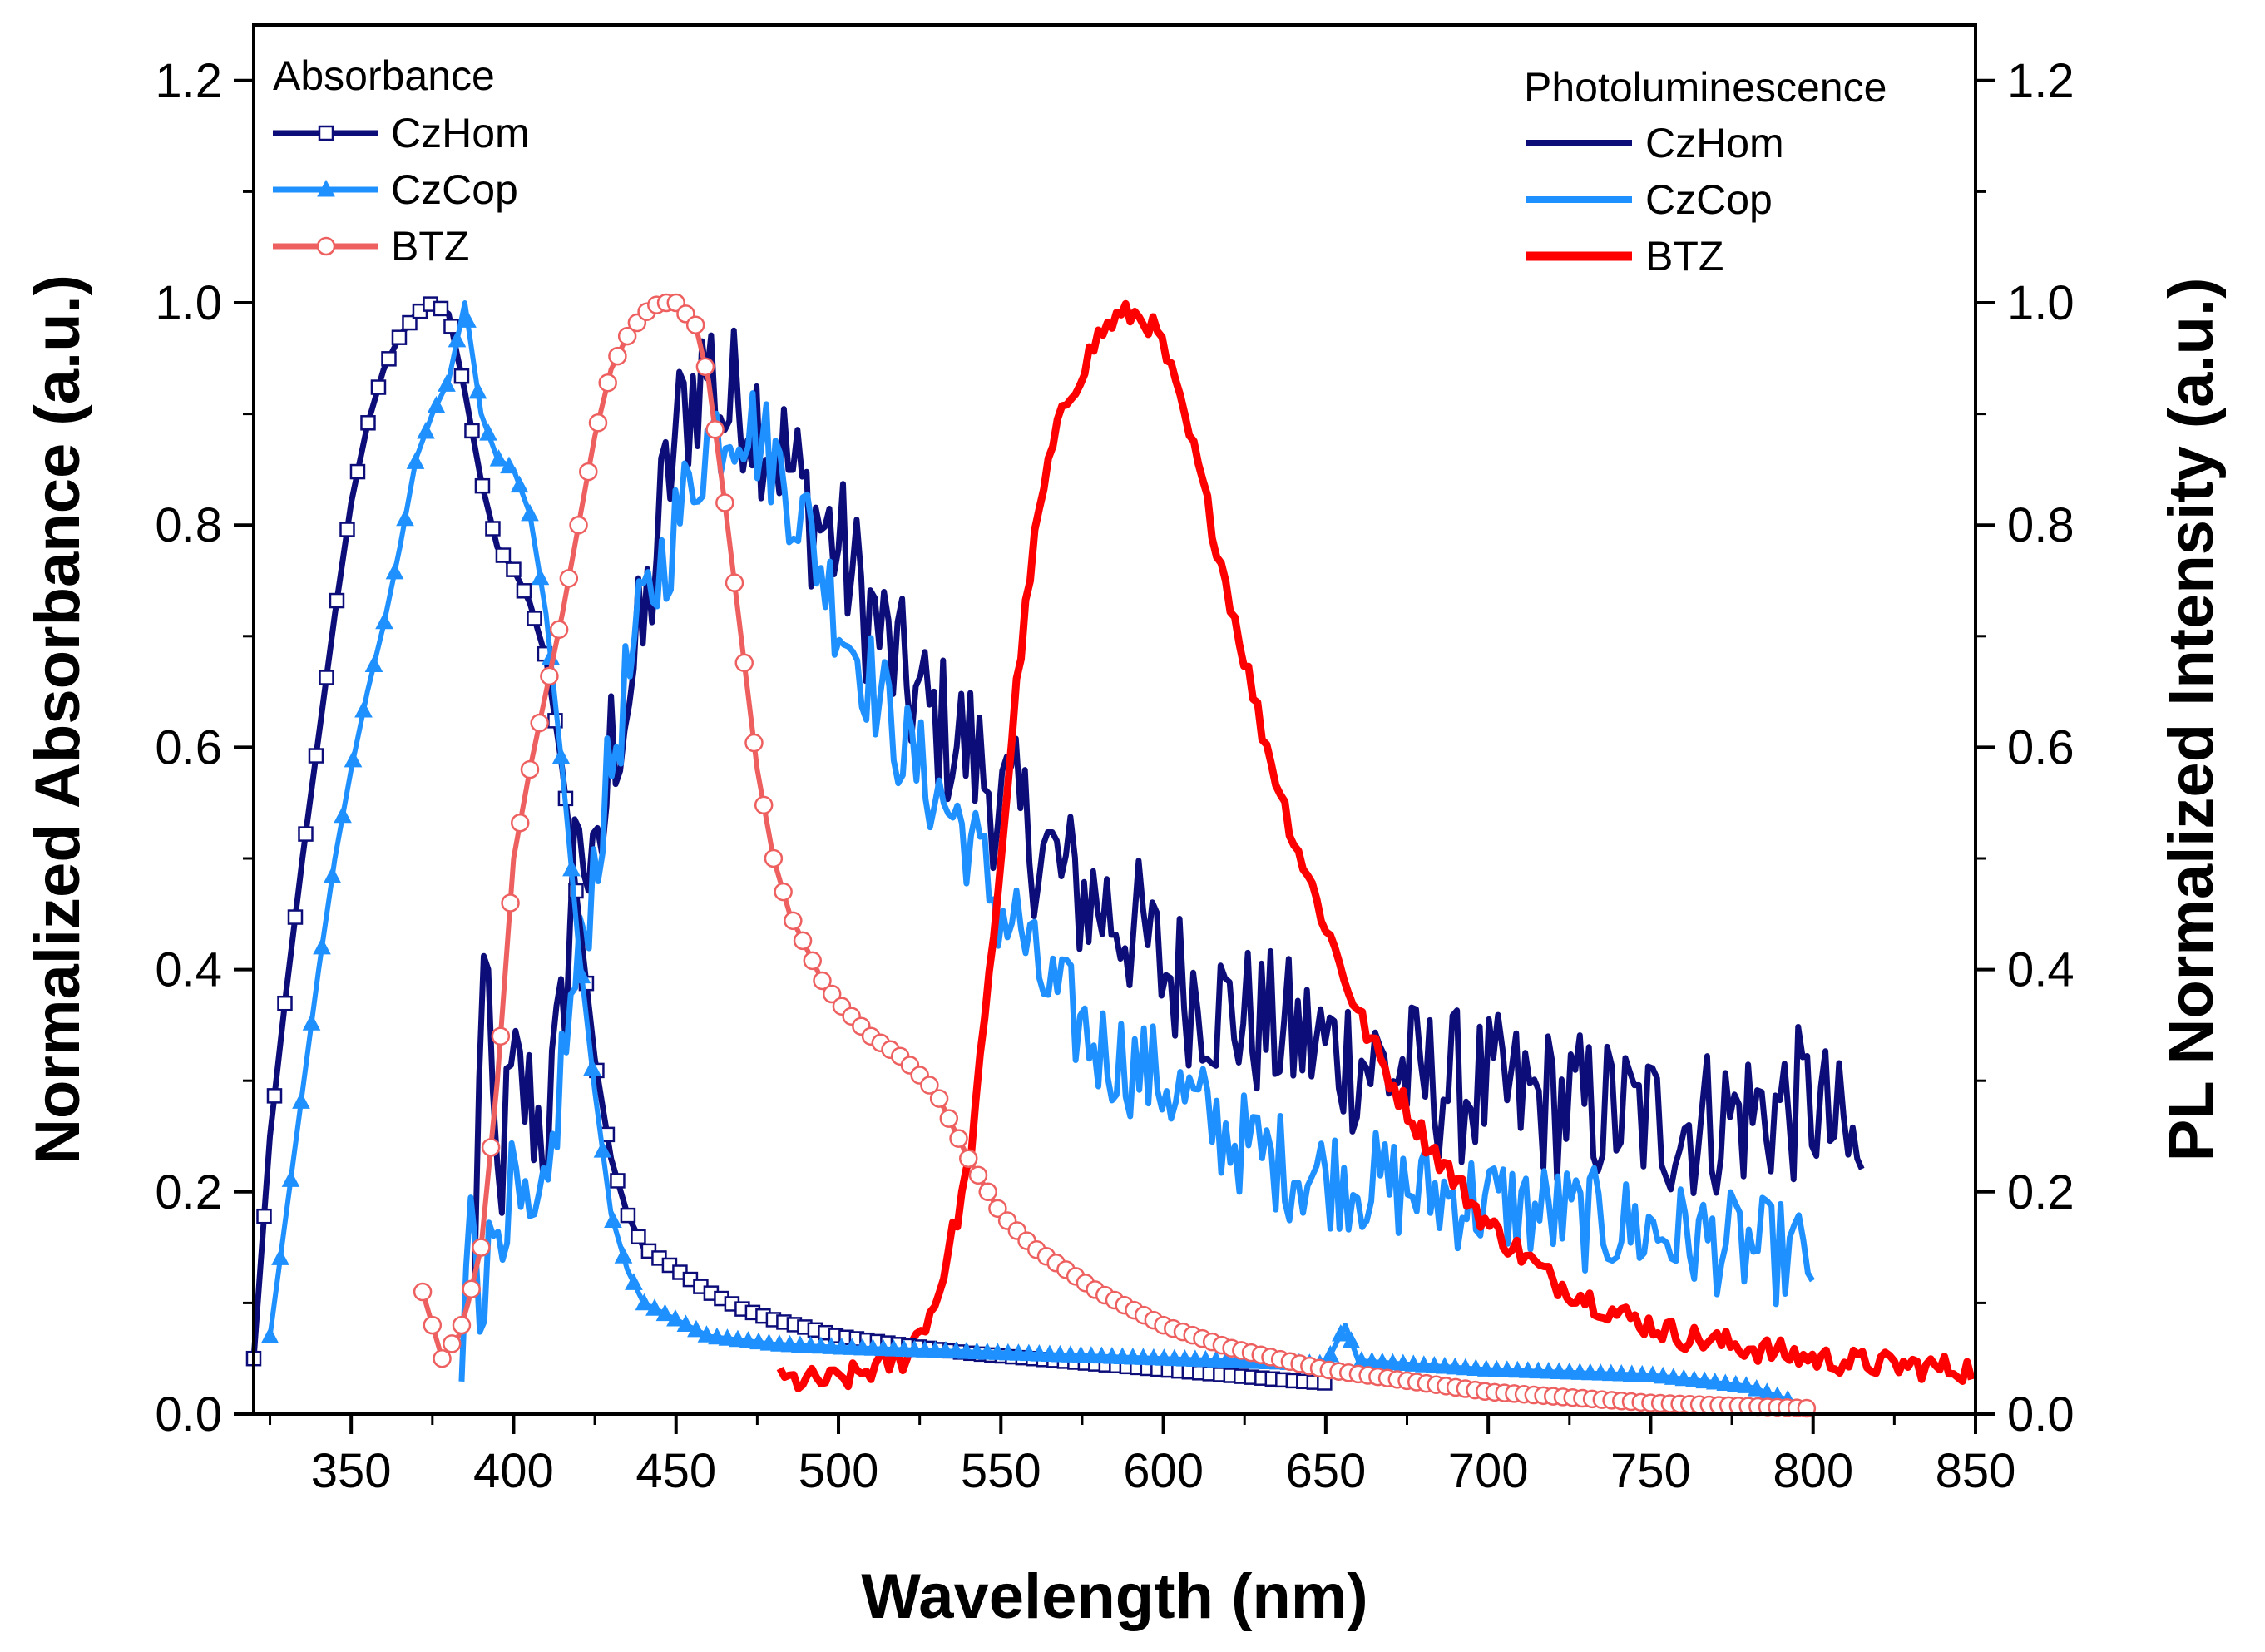 The image size is (2265, 1652). What do you see at coordinates (1976, 1471) in the screenshot?
I see `x-tick-label: 850` at bounding box center [1976, 1471].